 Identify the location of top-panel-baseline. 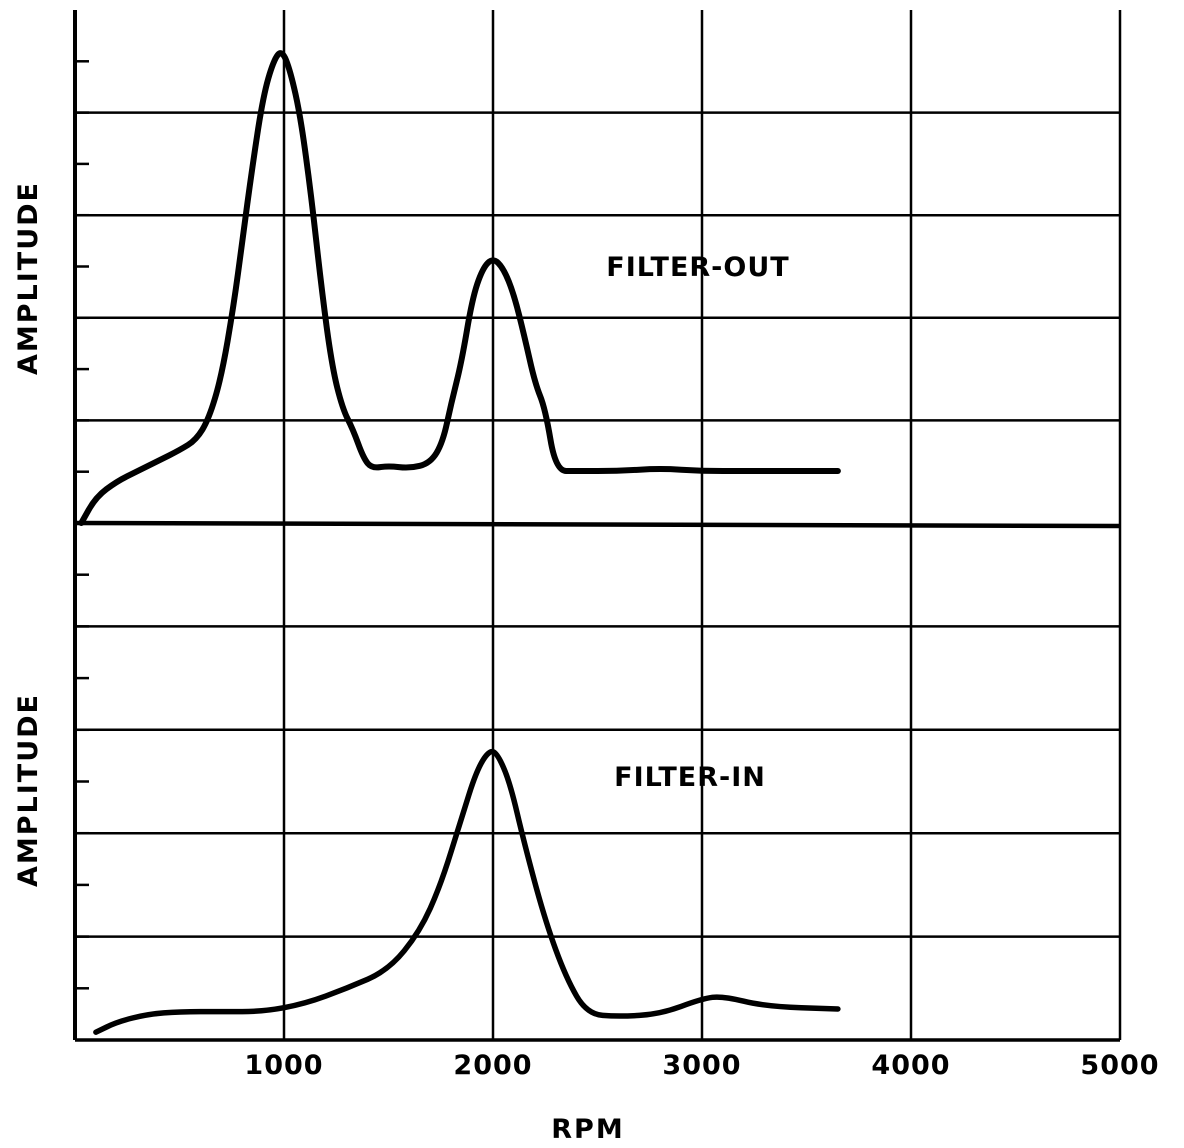
(597, 524).